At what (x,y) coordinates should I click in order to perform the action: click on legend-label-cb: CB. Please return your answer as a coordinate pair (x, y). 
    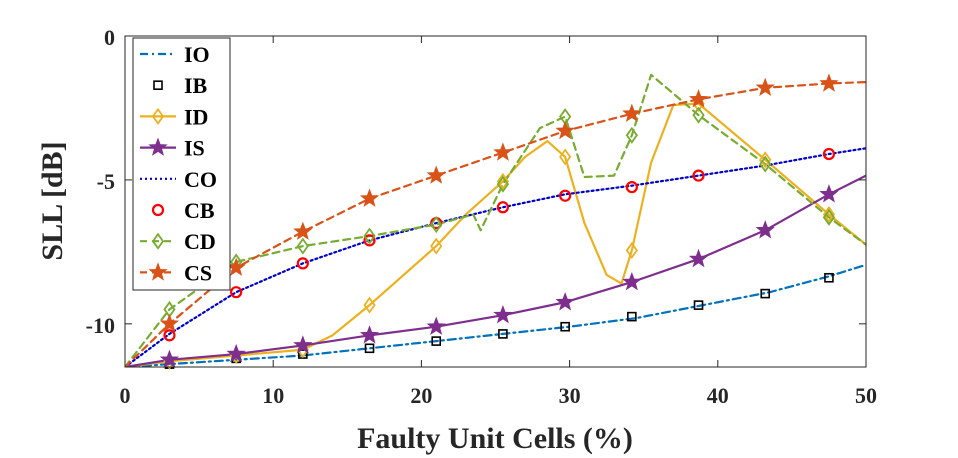
    Looking at the image, I should click on (199, 210).